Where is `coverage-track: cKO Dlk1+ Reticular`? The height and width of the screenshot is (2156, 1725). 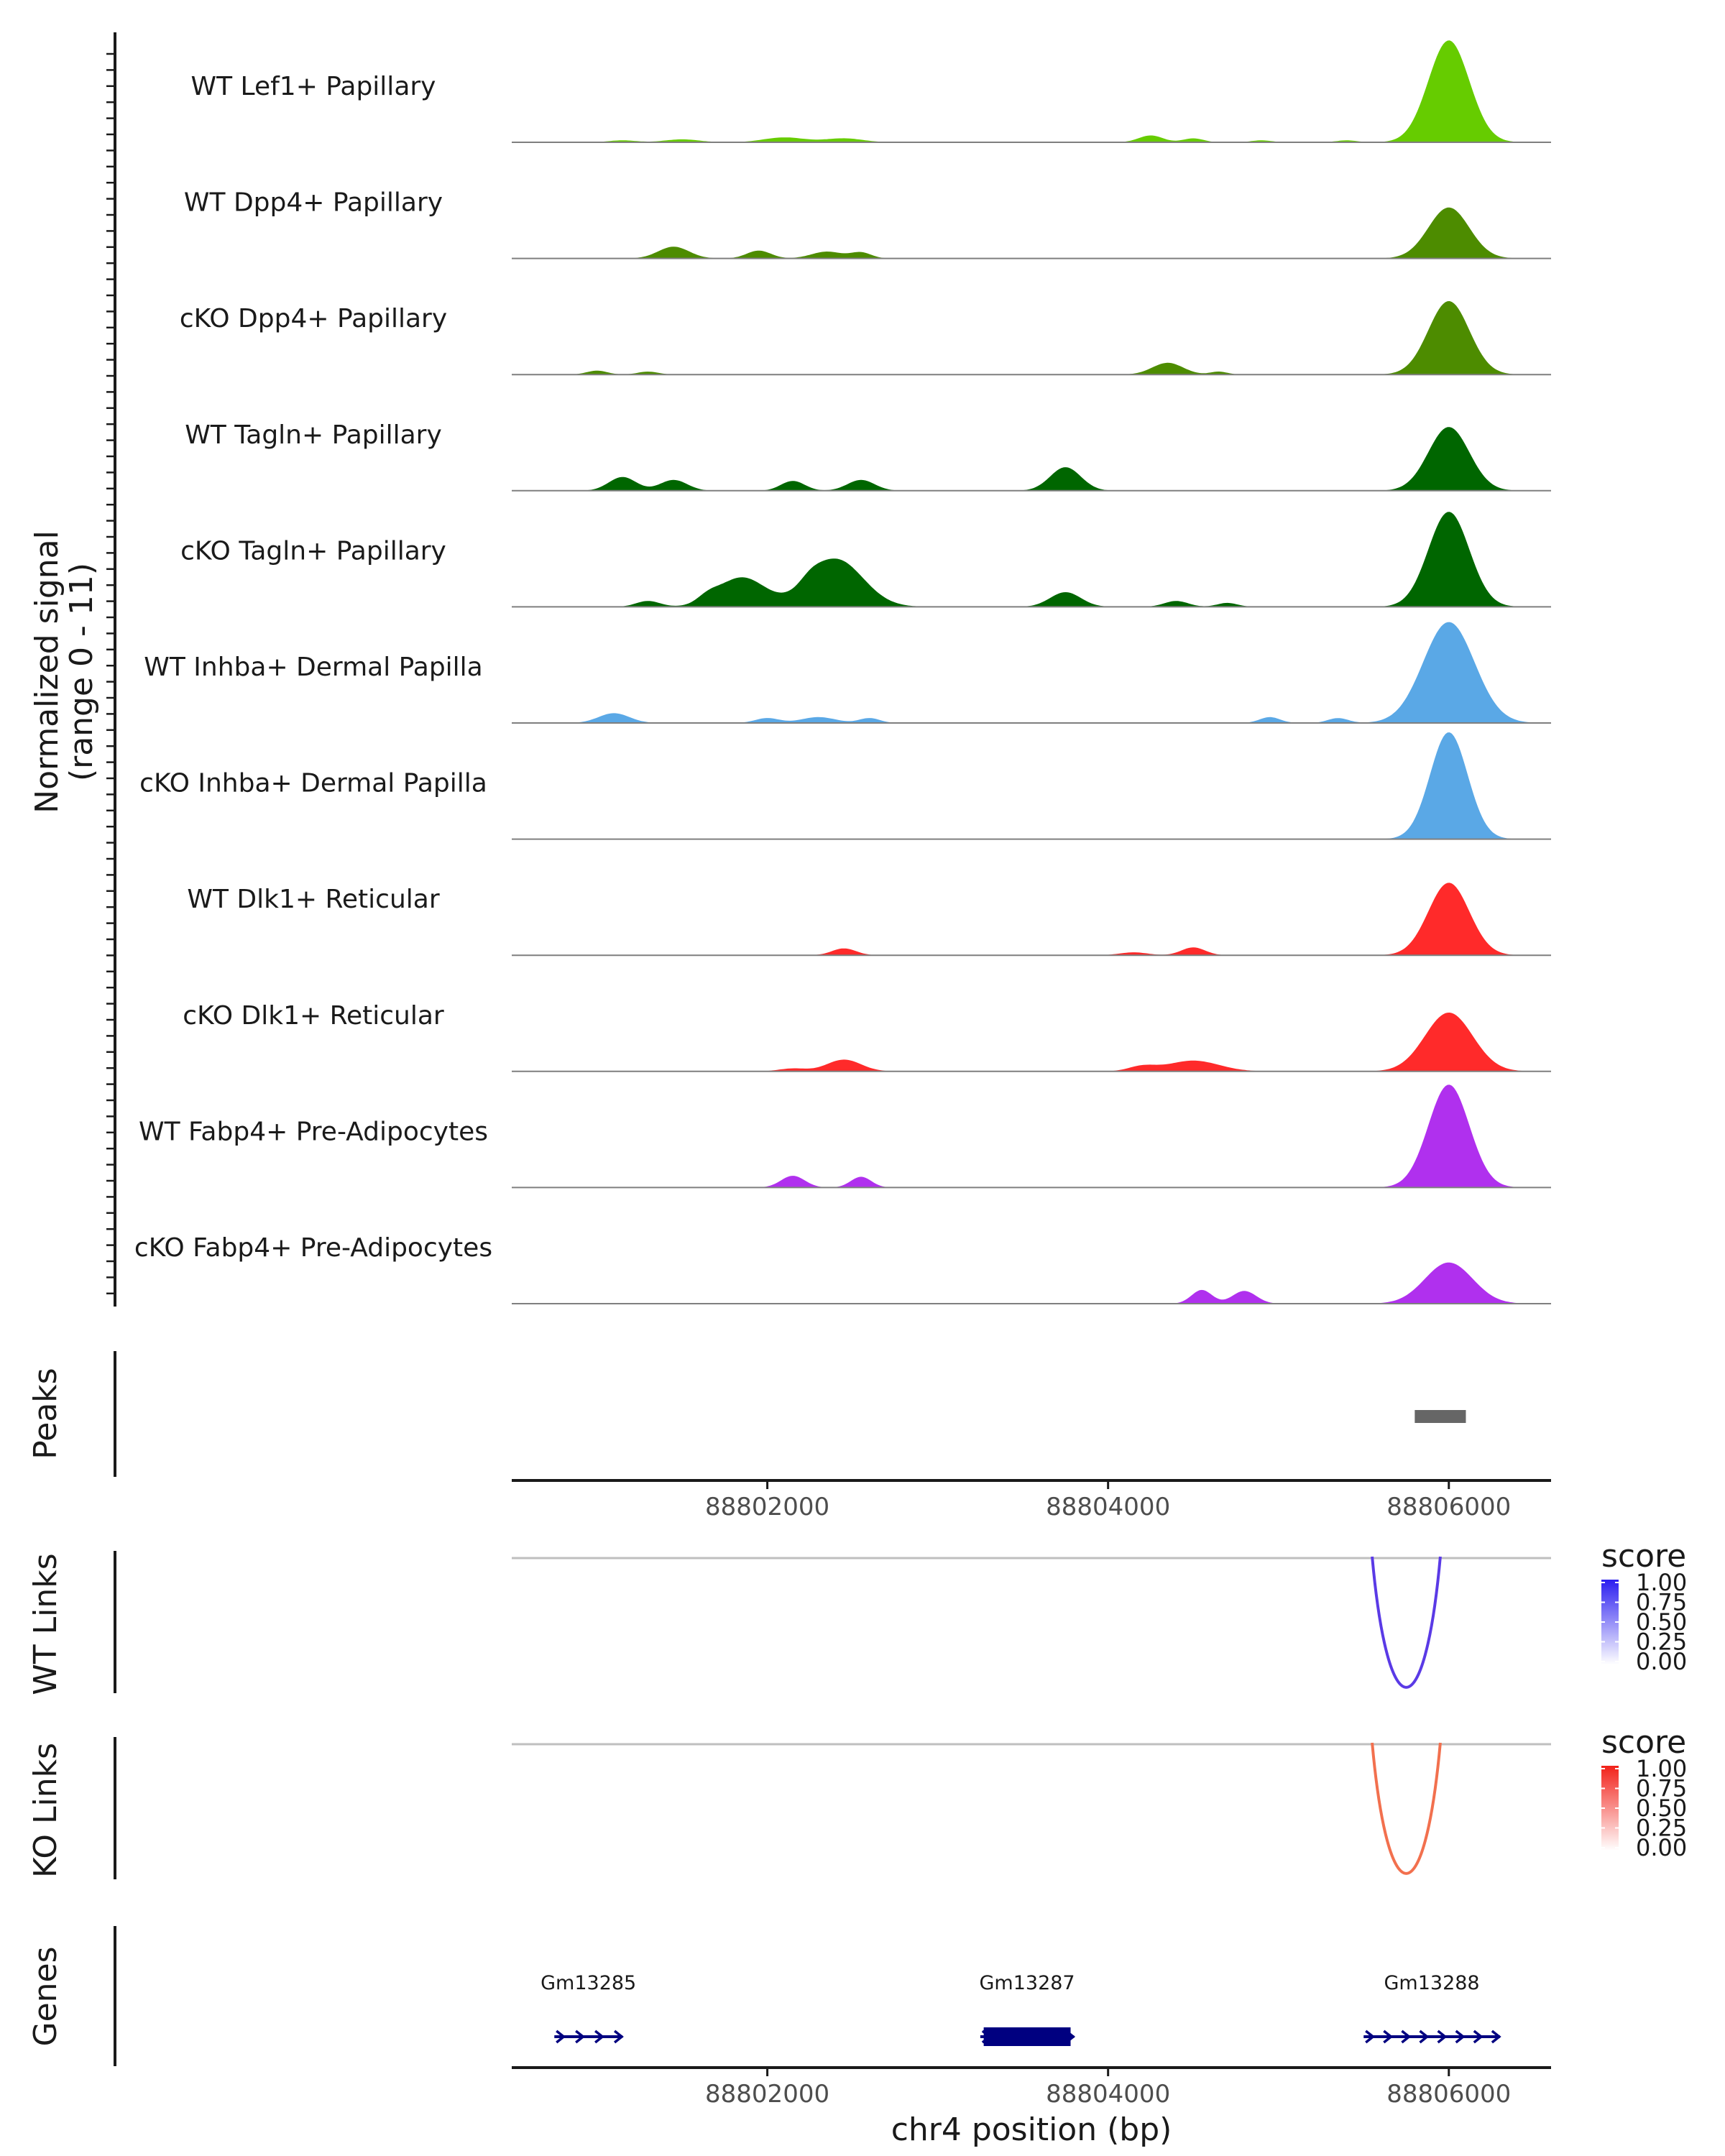
coverage-track: cKO Dlk1+ Reticular is located at coordinates (867, 1036).